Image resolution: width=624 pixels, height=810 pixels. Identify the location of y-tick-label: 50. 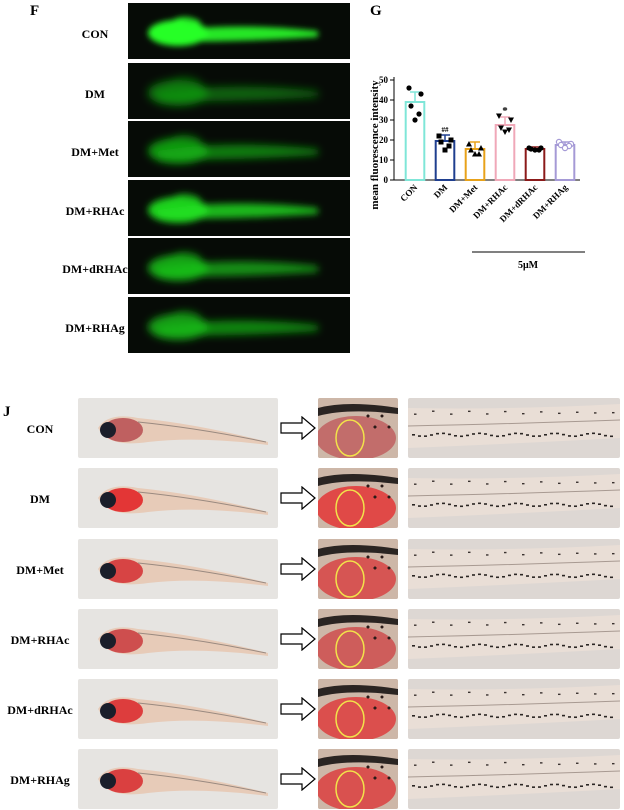
(384, 80).